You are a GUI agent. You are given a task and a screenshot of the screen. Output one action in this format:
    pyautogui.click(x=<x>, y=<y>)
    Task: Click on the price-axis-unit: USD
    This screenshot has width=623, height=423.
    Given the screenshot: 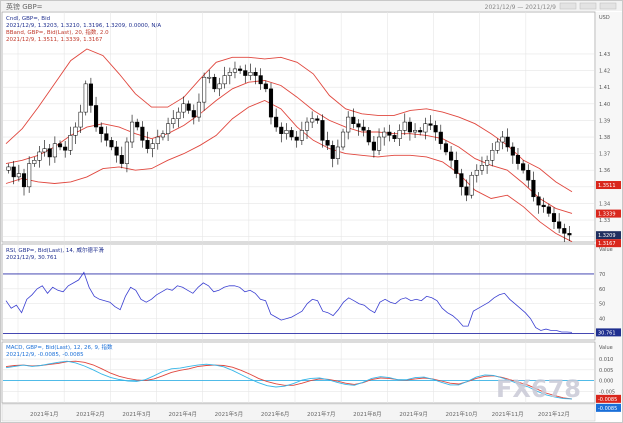 What is the action you would take?
    pyautogui.click(x=604, y=18)
    